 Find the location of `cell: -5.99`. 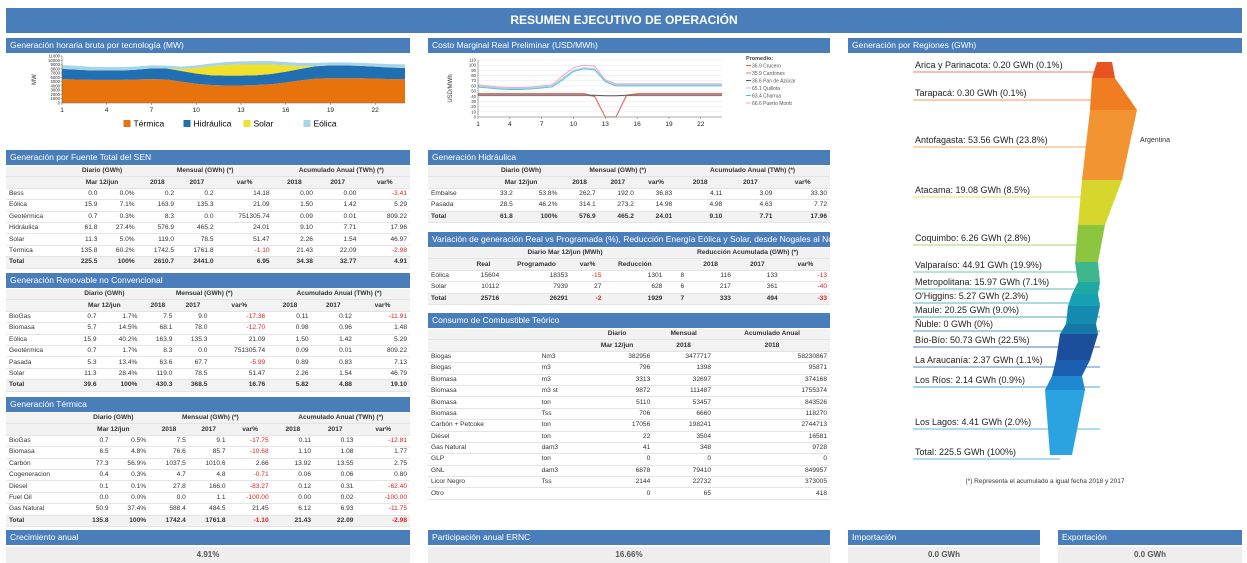

cell: -5.99 is located at coordinates (239, 362).